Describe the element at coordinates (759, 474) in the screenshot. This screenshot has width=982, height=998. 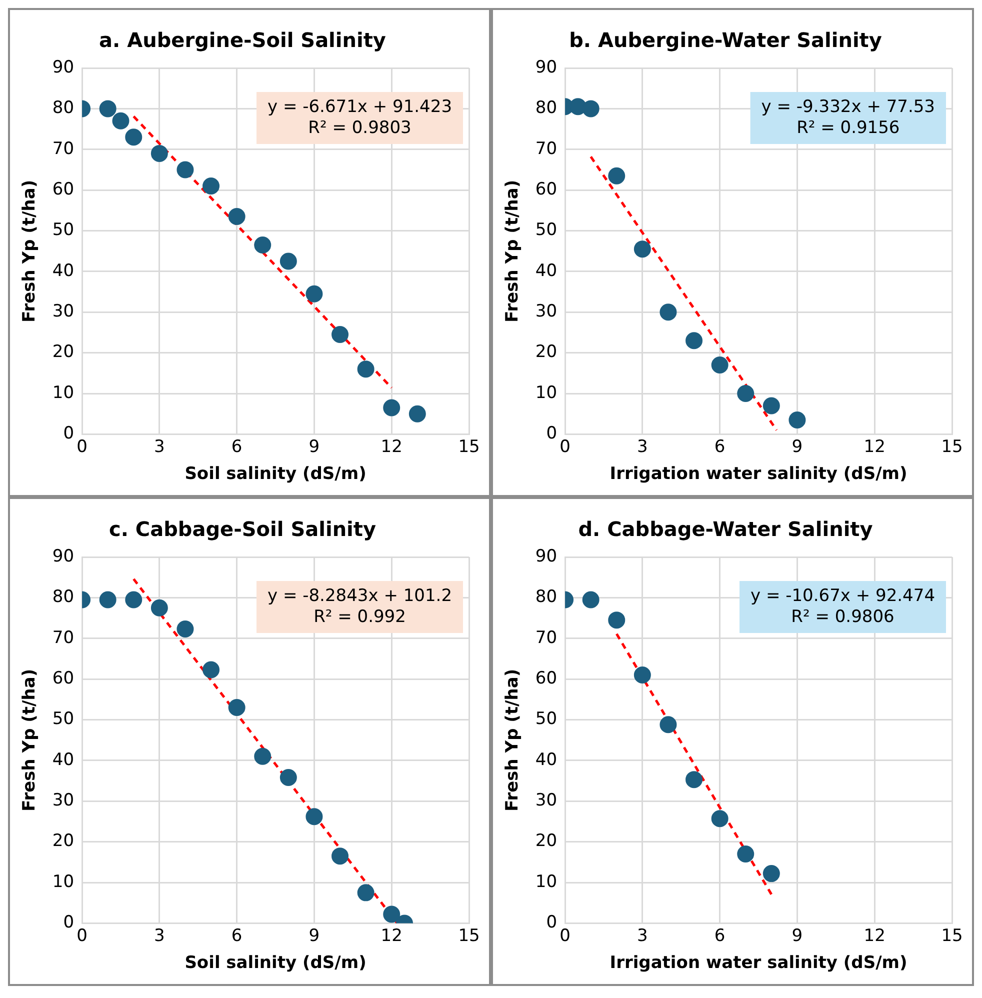
I see `x-axis-title: Irrigation water salinity (dS/m)` at that location.